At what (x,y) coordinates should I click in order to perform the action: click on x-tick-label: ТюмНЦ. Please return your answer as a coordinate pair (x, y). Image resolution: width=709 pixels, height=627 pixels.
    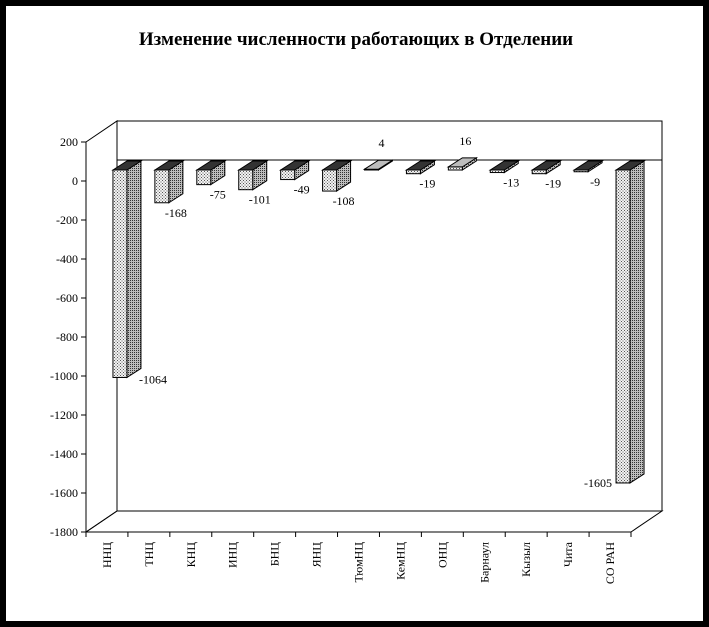
    Looking at the image, I should click on (359, 562).